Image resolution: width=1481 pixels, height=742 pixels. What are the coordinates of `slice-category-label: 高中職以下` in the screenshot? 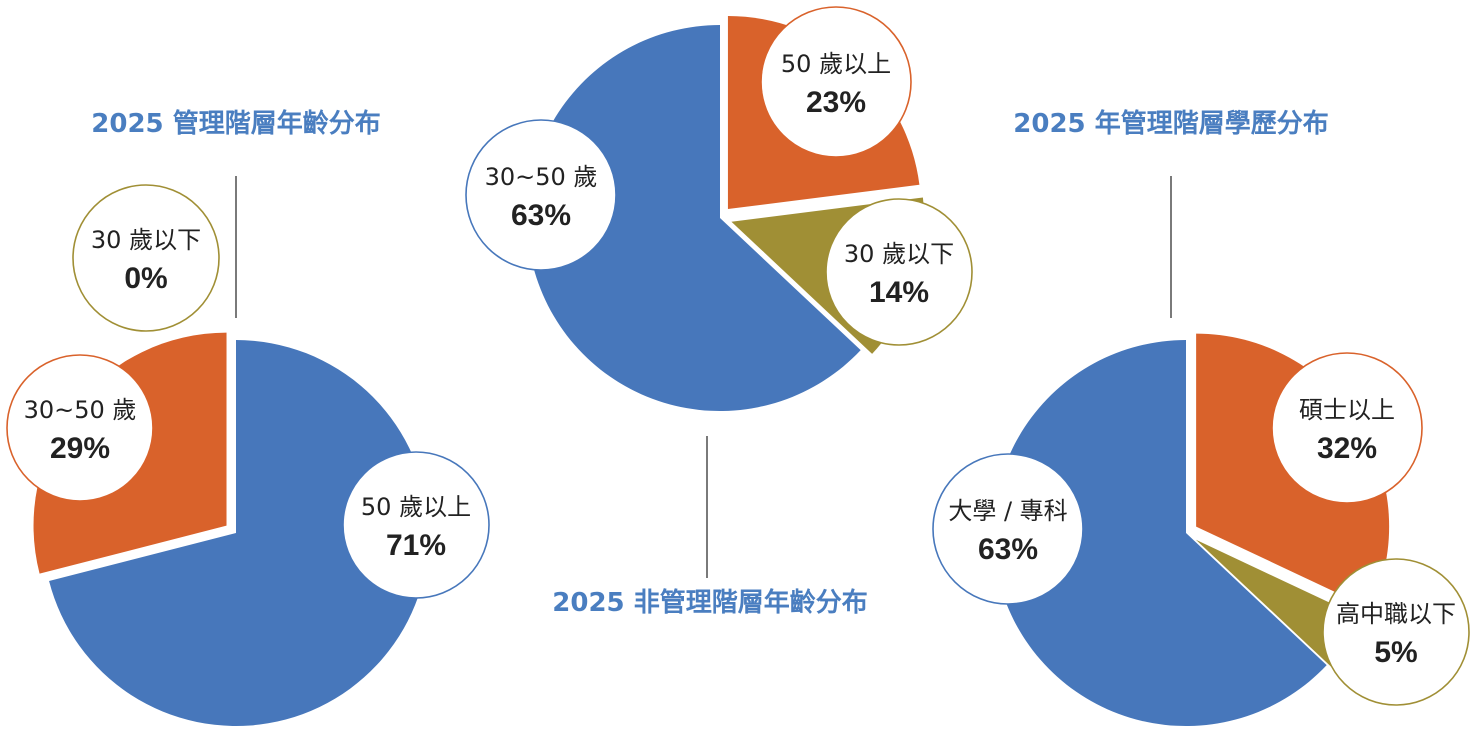 It's located at (1396, 614).